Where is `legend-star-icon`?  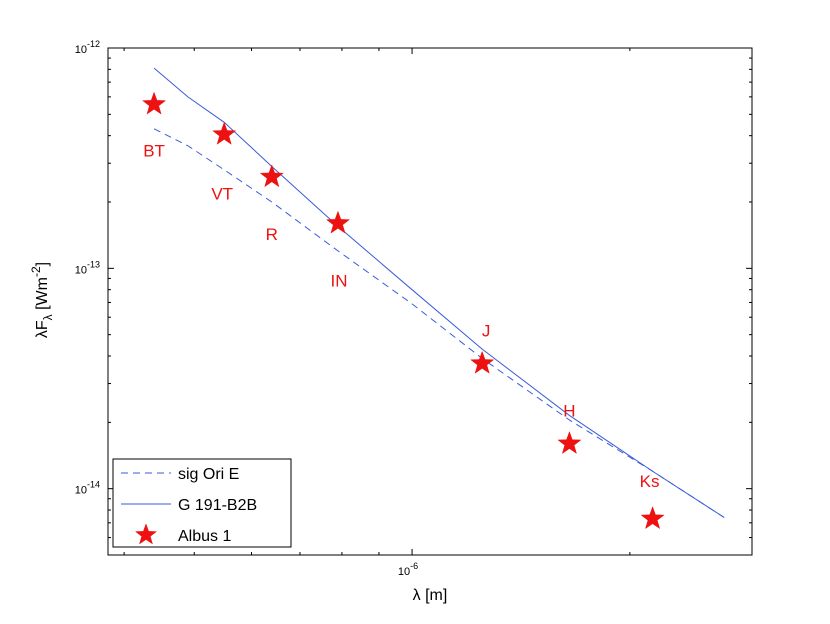
legend-star-icon is located at coordinates (146, 534).